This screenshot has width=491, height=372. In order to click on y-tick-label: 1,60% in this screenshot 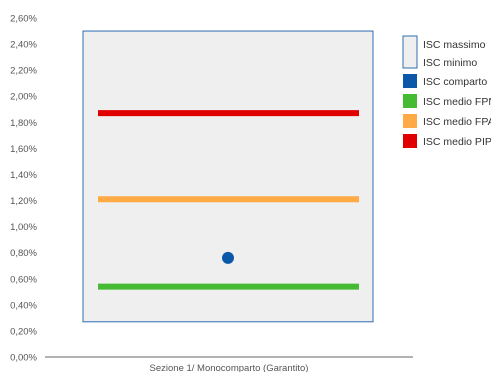, I will do `click(23, 149)`.